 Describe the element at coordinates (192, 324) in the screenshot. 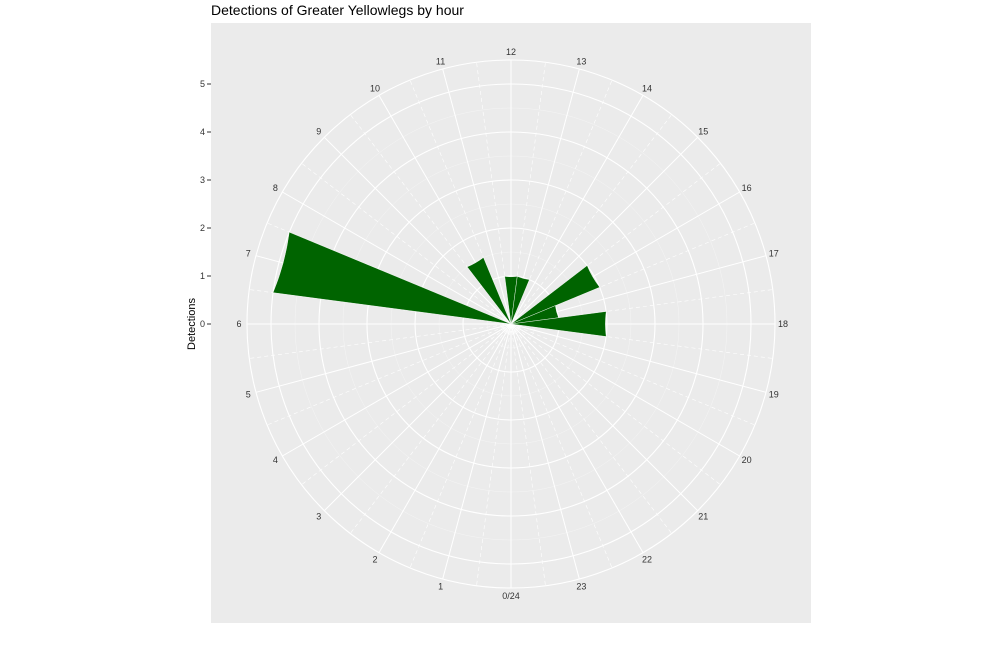

I see `y-axis-title: Detections` at that location.